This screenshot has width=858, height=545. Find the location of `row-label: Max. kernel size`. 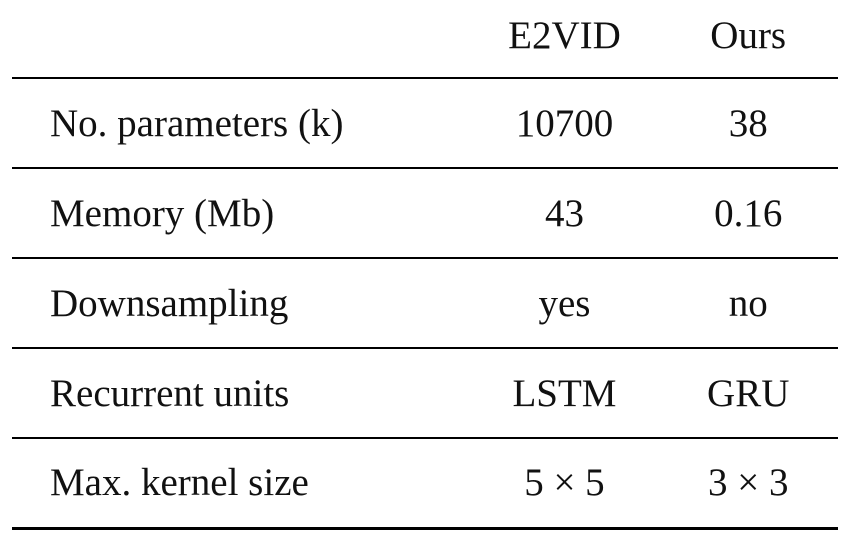

row-label: Max. kernel size is located at coordinates (241, 484).